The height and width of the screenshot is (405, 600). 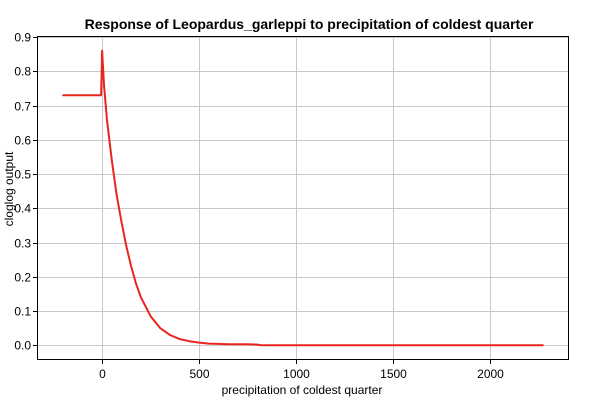 I want to click on y-tick-label: 0.3, so click(x=22, y=244).